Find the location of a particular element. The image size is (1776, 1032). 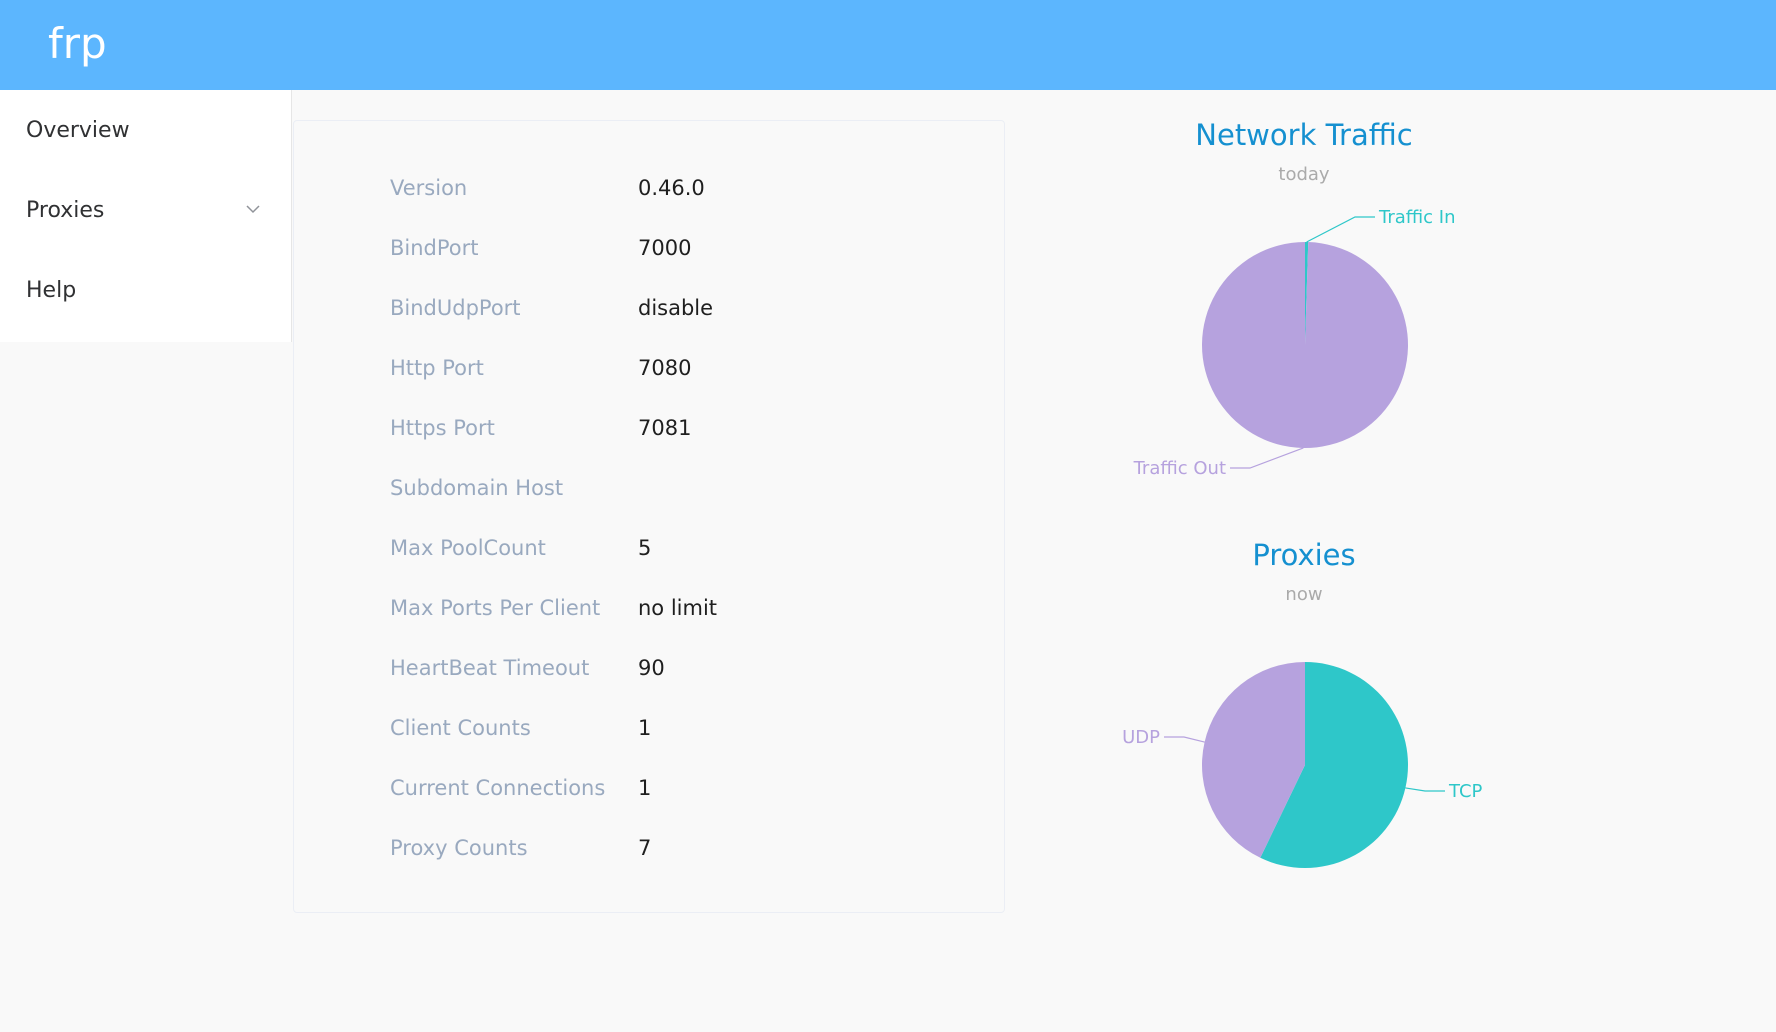

pie-label: TCP is located at coordinates (1465, 791).